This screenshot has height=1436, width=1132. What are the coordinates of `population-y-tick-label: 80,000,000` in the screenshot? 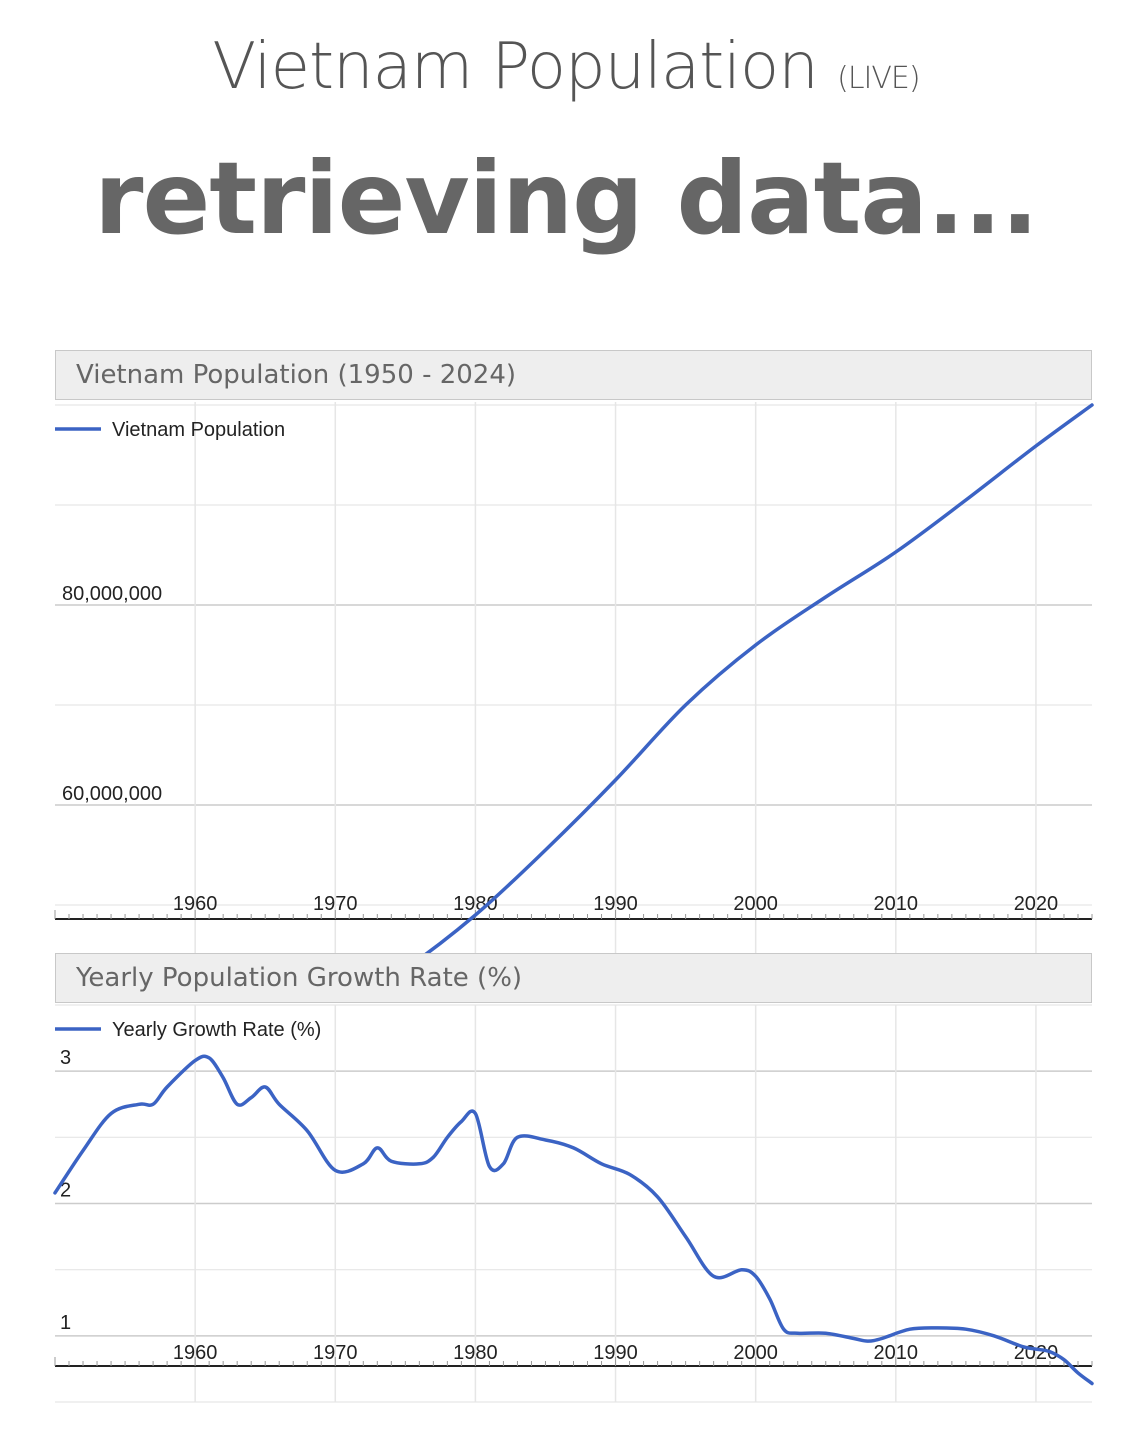 It's located at (112, 594).